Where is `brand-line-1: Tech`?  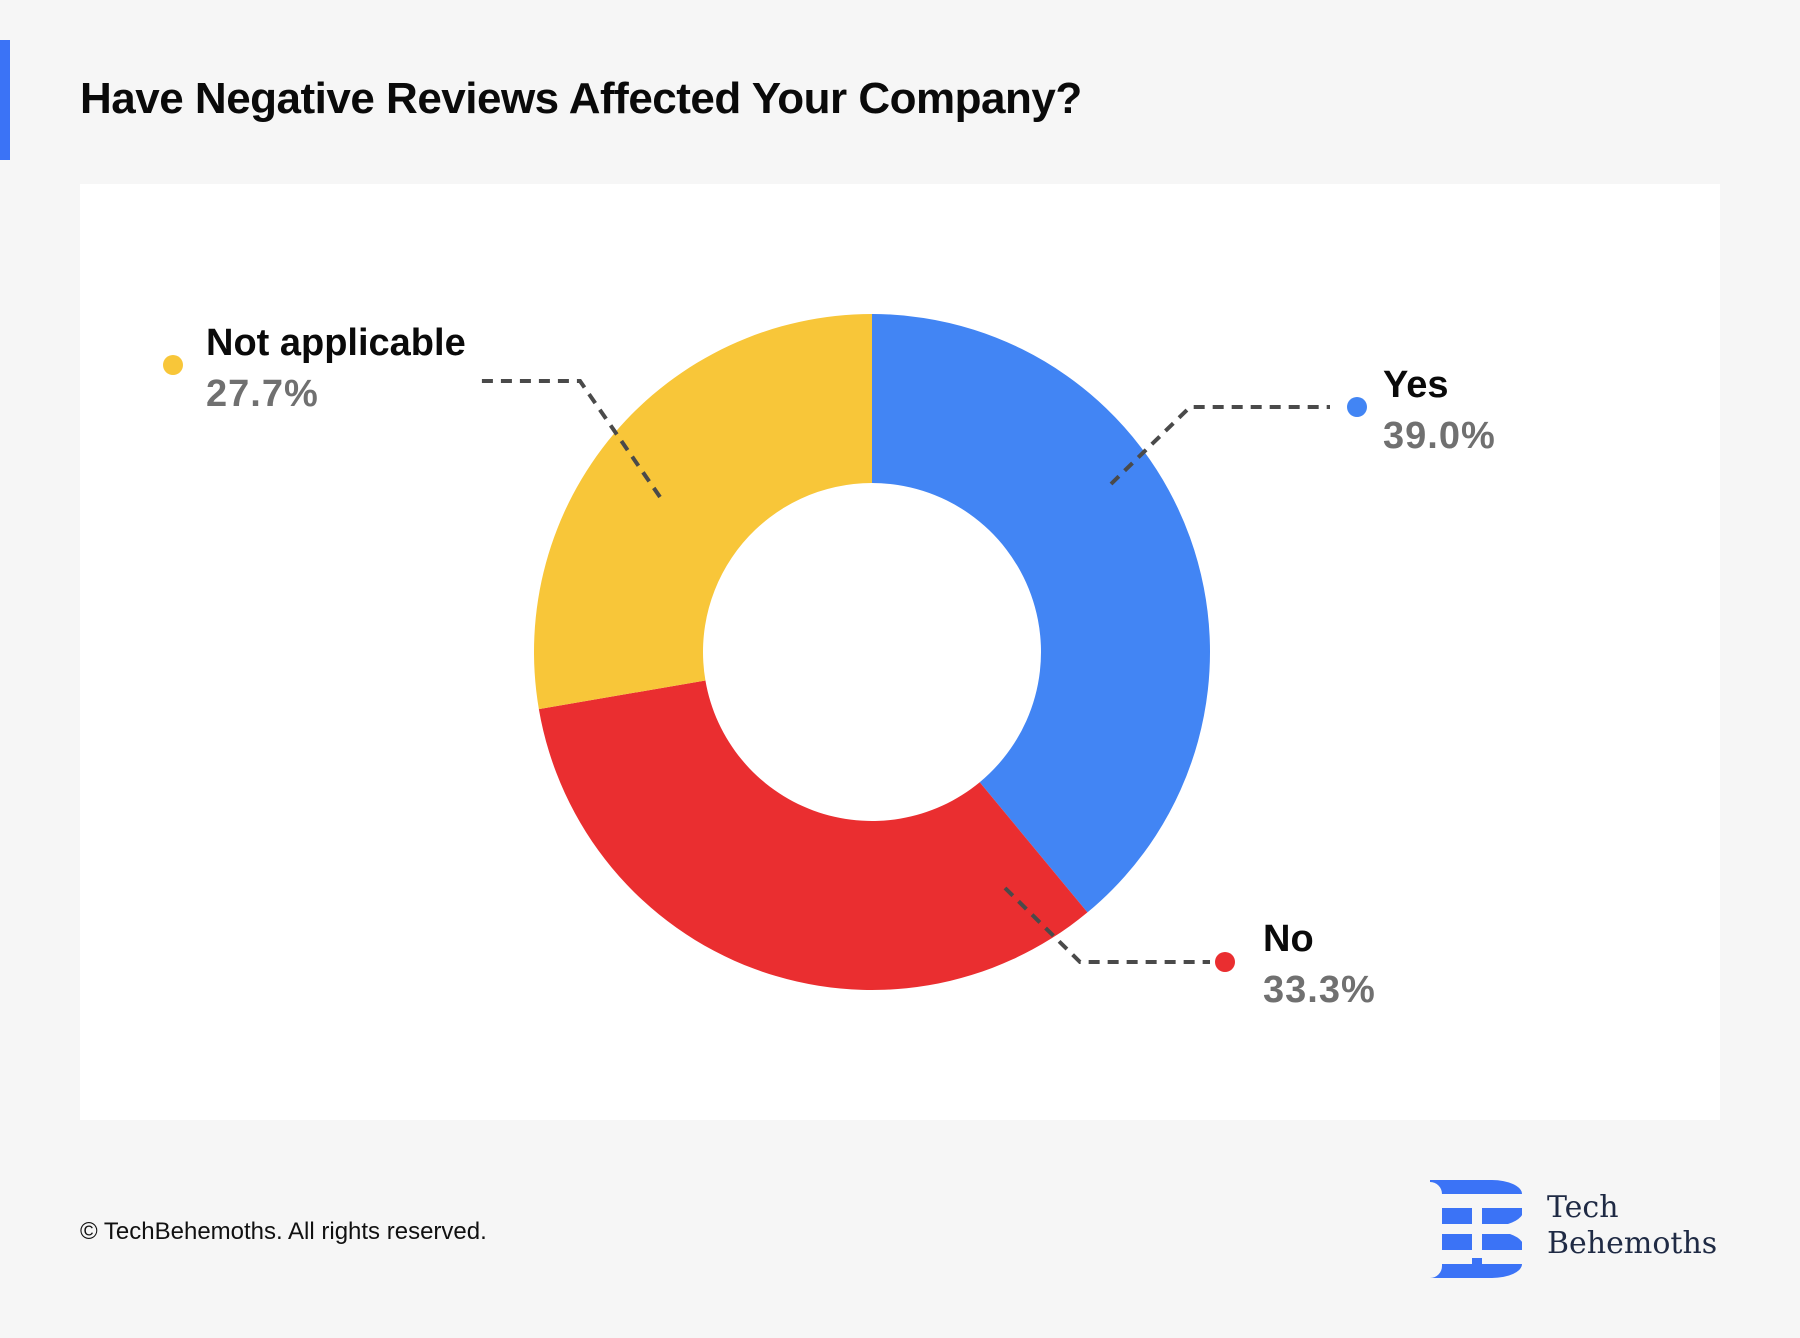 brand-line-1: Tech is located at coordinates (1583, 1207).